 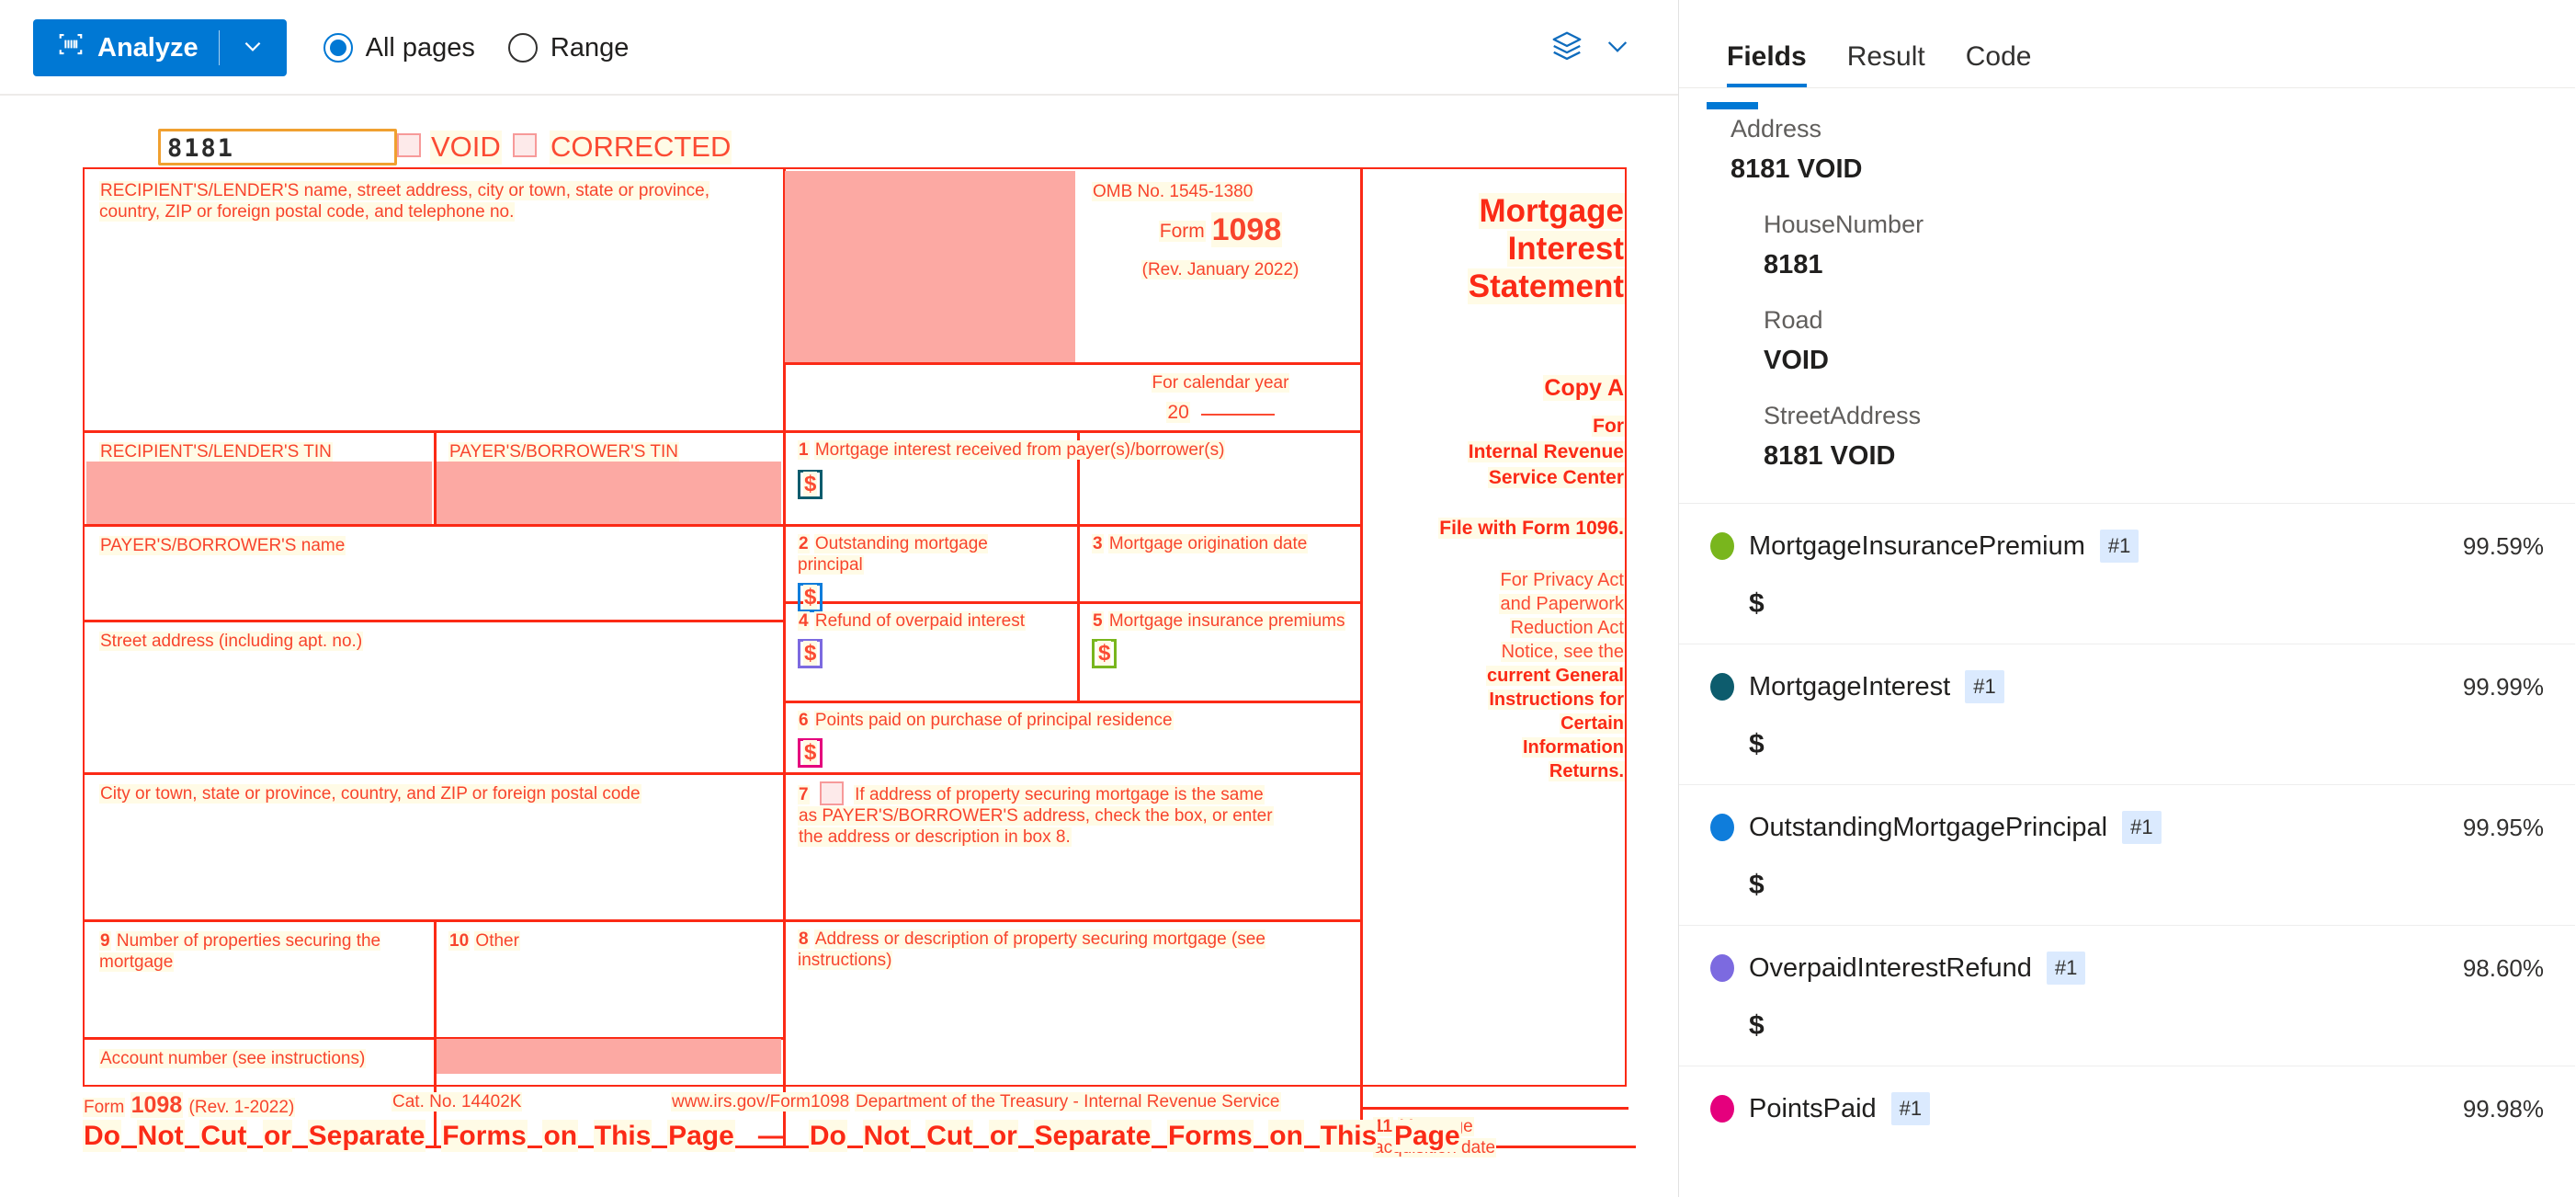 I want to click on address-value: 8181 VOID, so click(x=1797, y=169).